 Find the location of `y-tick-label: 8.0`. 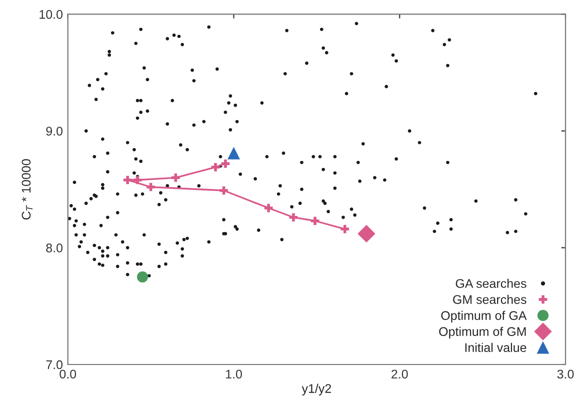

y-tick-label: 8.0 is located at coordinates (54, 248).